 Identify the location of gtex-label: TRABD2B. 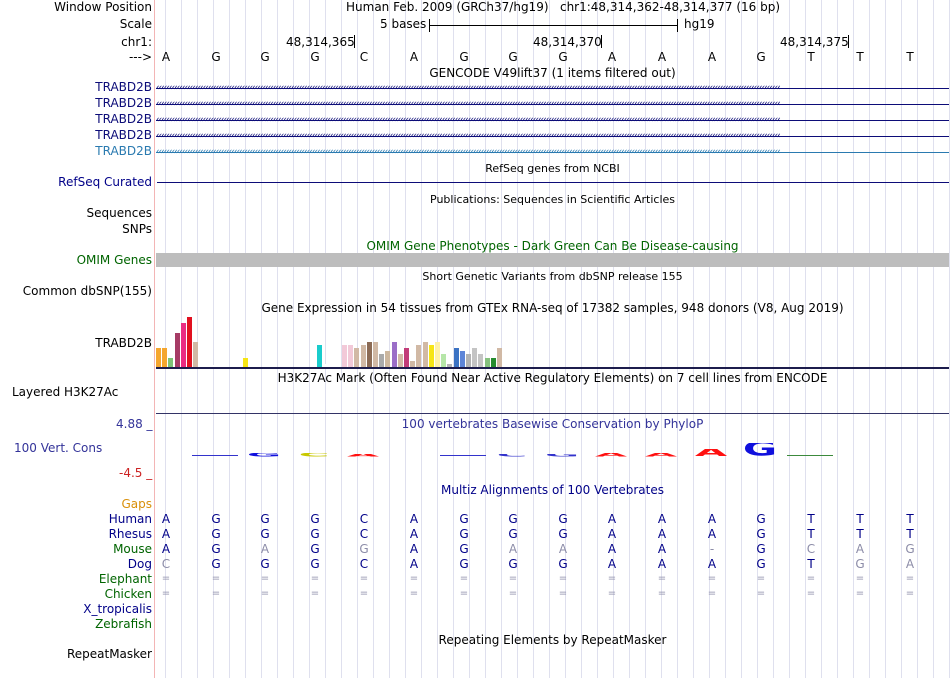
(123, 343).